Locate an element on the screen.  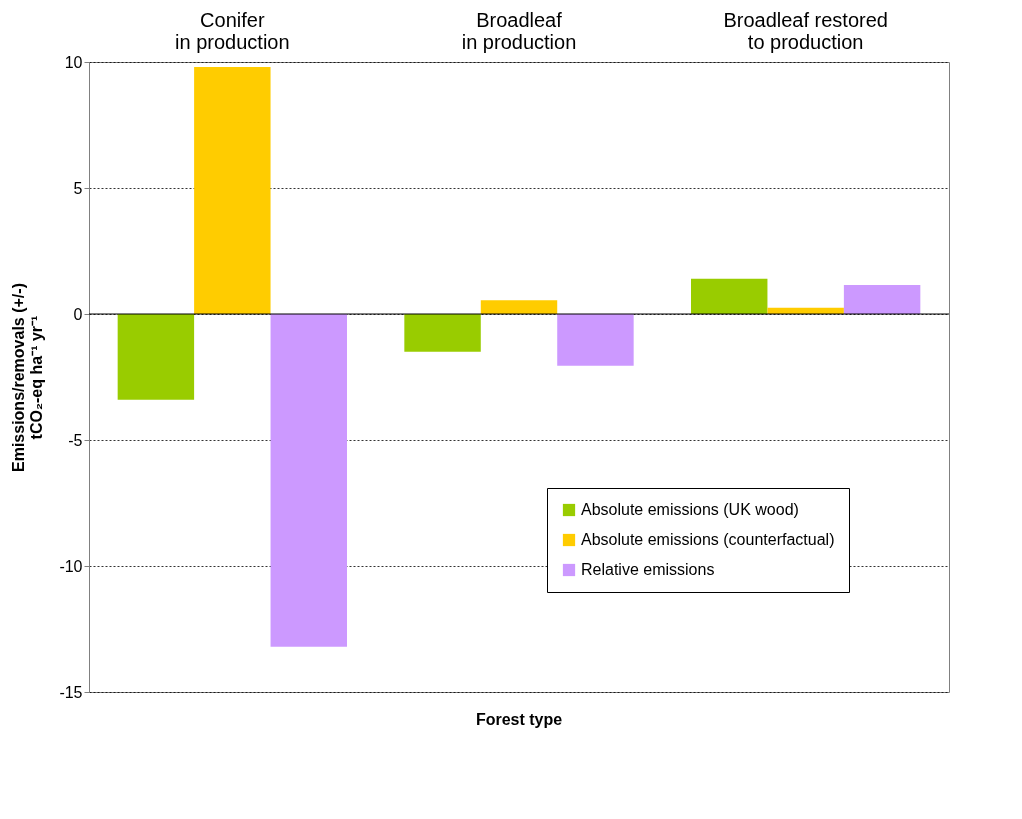
y-tick-label: 10 is located at coordinates (73, 62).